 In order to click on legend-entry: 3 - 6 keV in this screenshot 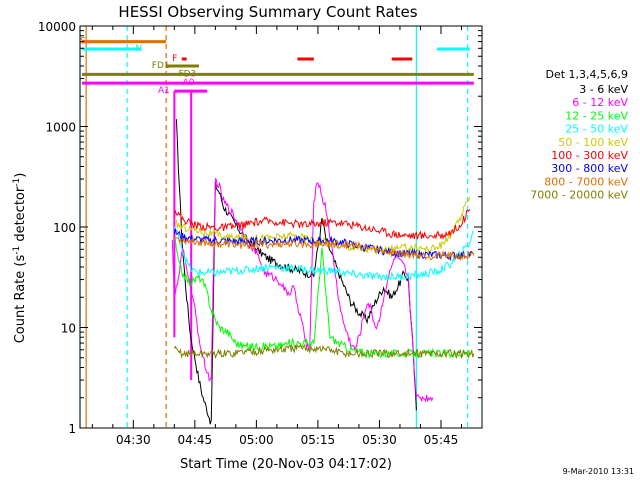, I will do `click(603, 89)`.